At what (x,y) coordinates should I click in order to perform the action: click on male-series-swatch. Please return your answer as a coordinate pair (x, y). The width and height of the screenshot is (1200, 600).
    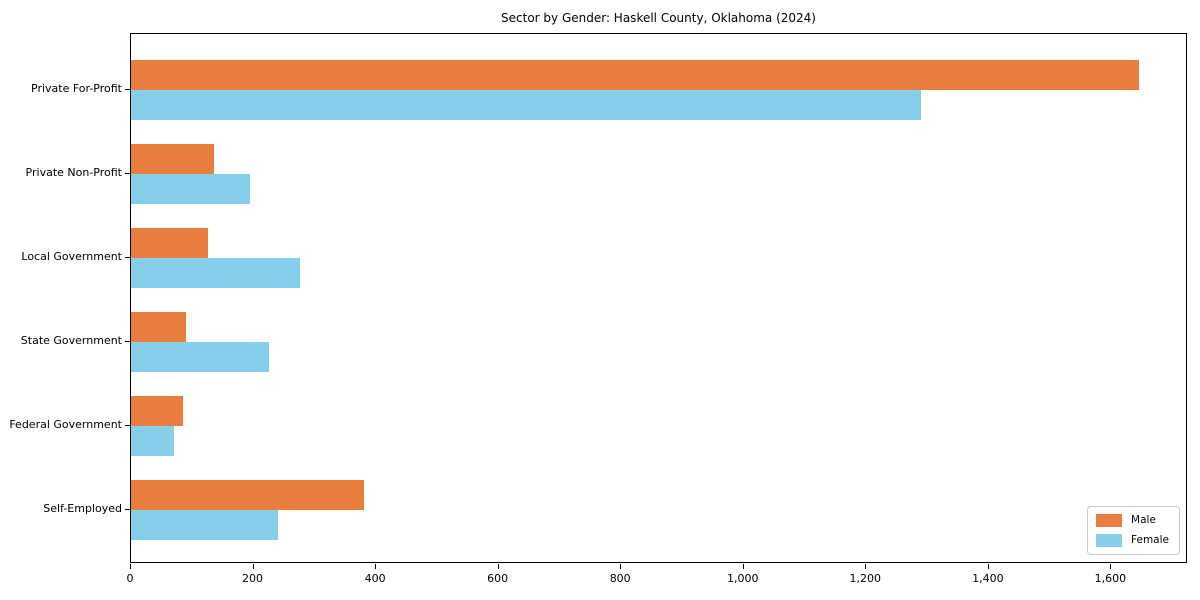
    Looking at the image, I should click on (1109, 520).